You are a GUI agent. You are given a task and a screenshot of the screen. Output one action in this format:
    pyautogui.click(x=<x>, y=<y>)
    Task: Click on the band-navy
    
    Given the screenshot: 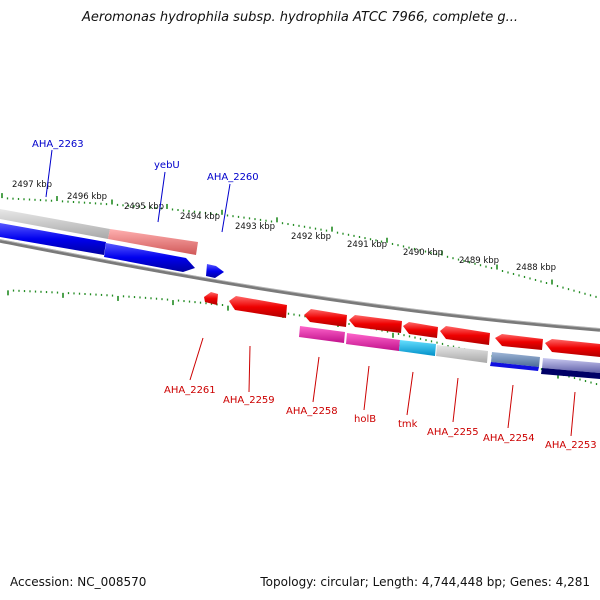 What is the action you would take?
    pyautogui.click(x=570, y=373)
    